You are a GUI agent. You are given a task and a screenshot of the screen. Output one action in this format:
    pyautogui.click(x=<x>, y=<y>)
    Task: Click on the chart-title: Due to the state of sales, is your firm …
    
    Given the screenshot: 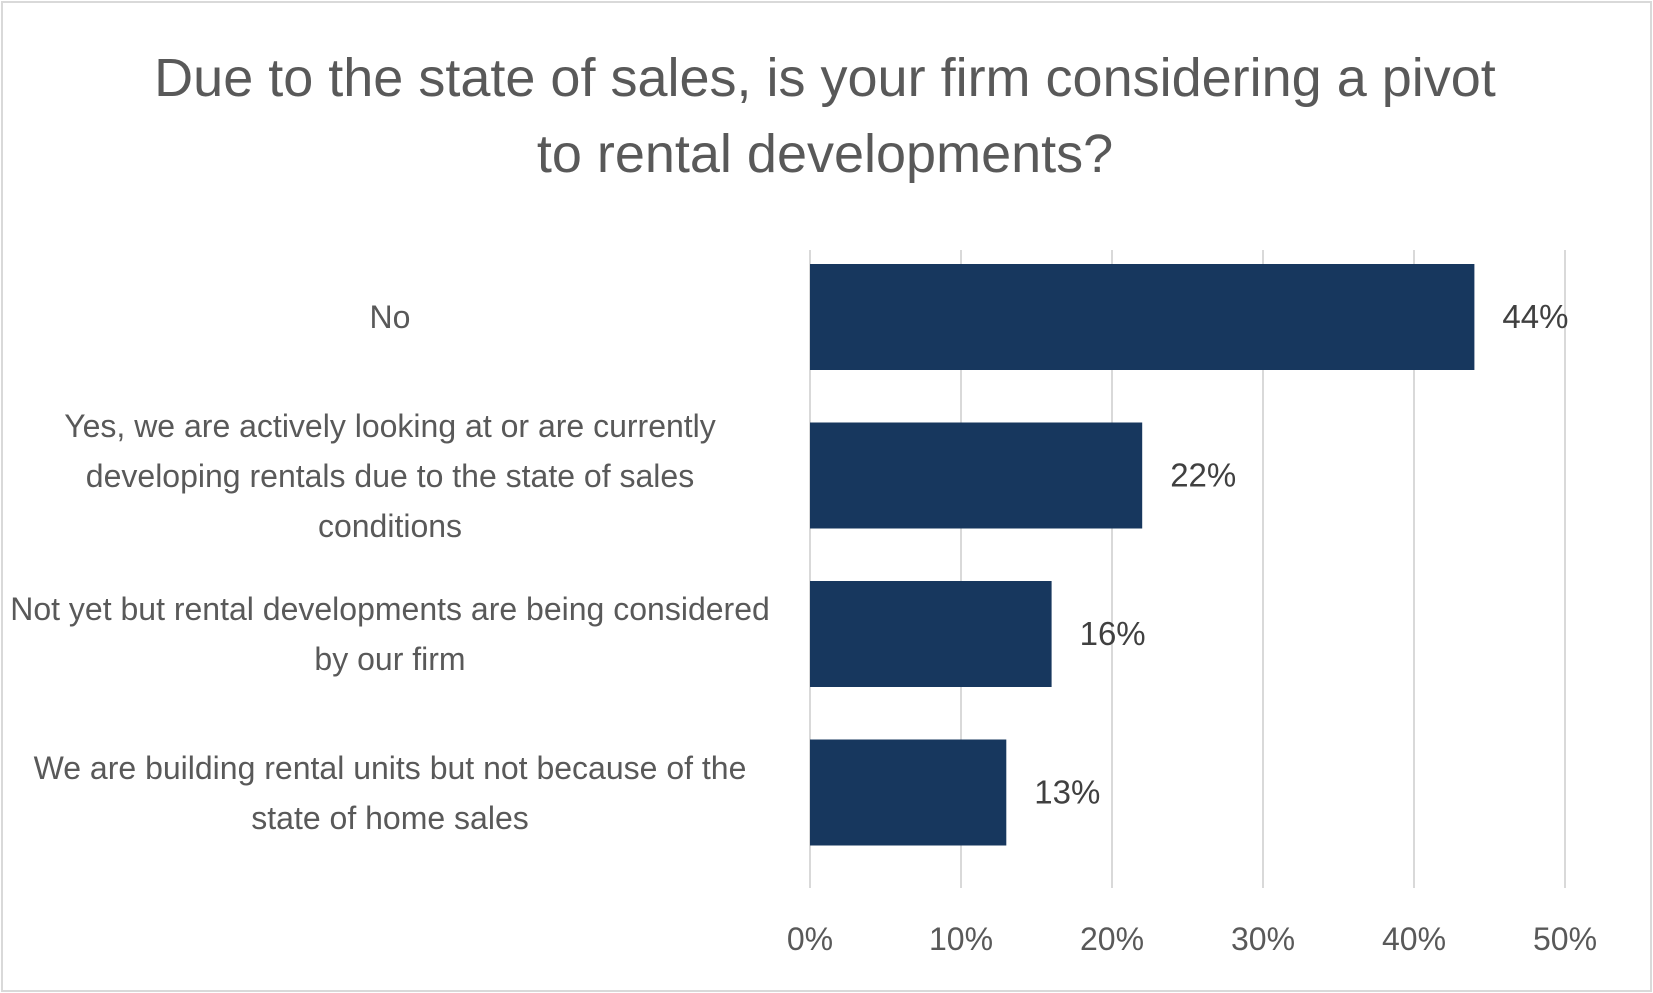 What is the action you would take?
    pyautogui.click(x=825, y=116)
    